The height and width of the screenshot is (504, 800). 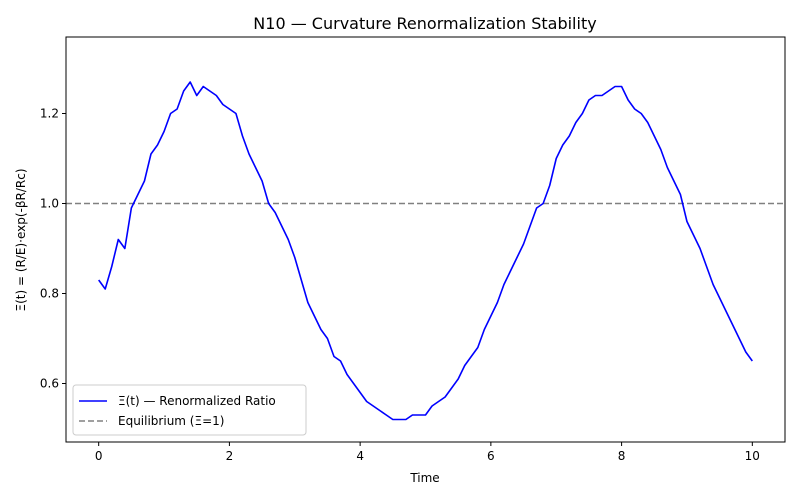 I want to click on x-tick-label: 0, so click(x=99, y=456).